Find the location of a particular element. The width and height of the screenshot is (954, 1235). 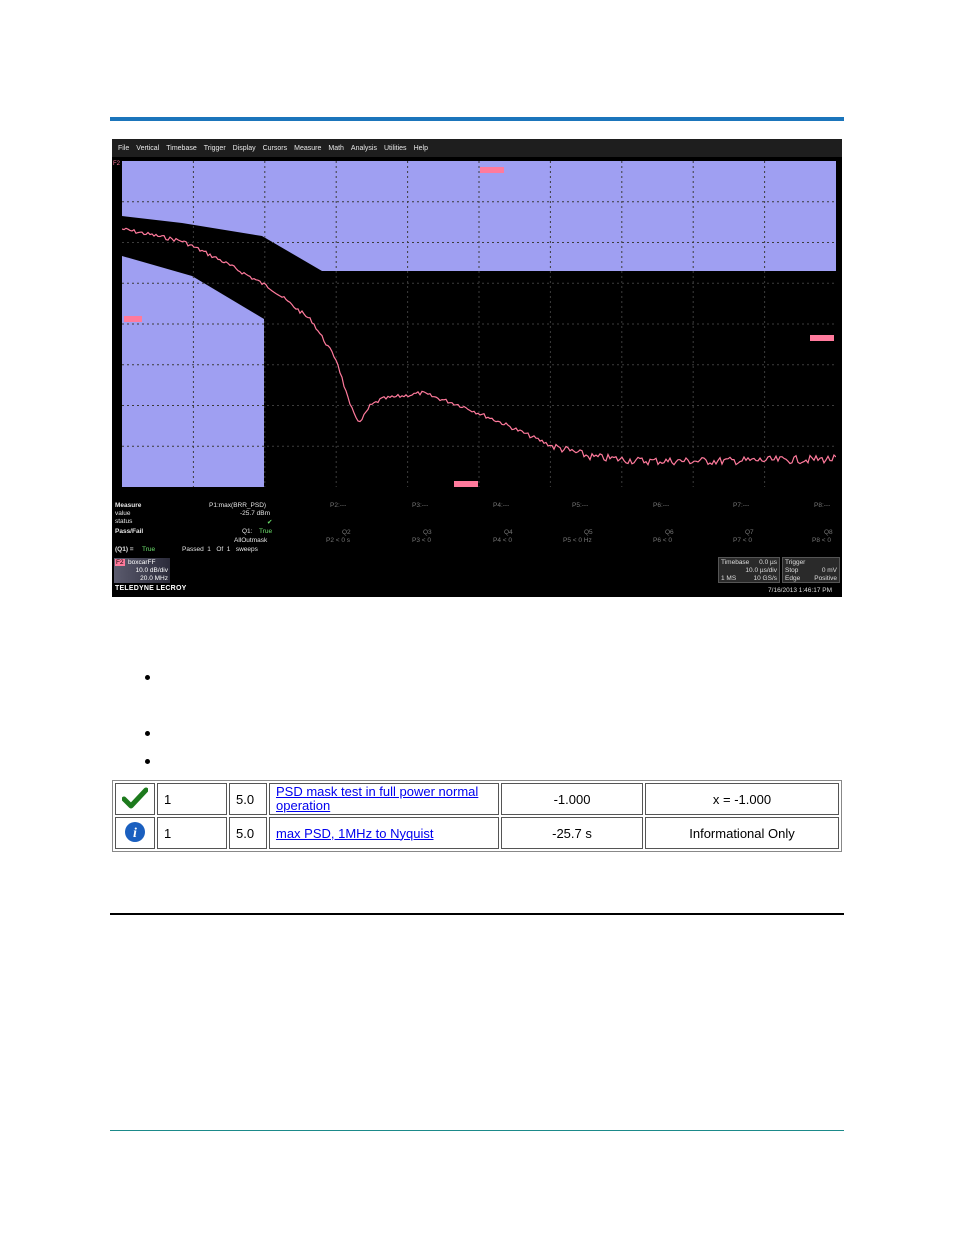

q3-label: Q3 is located at coordinates (427, 532).